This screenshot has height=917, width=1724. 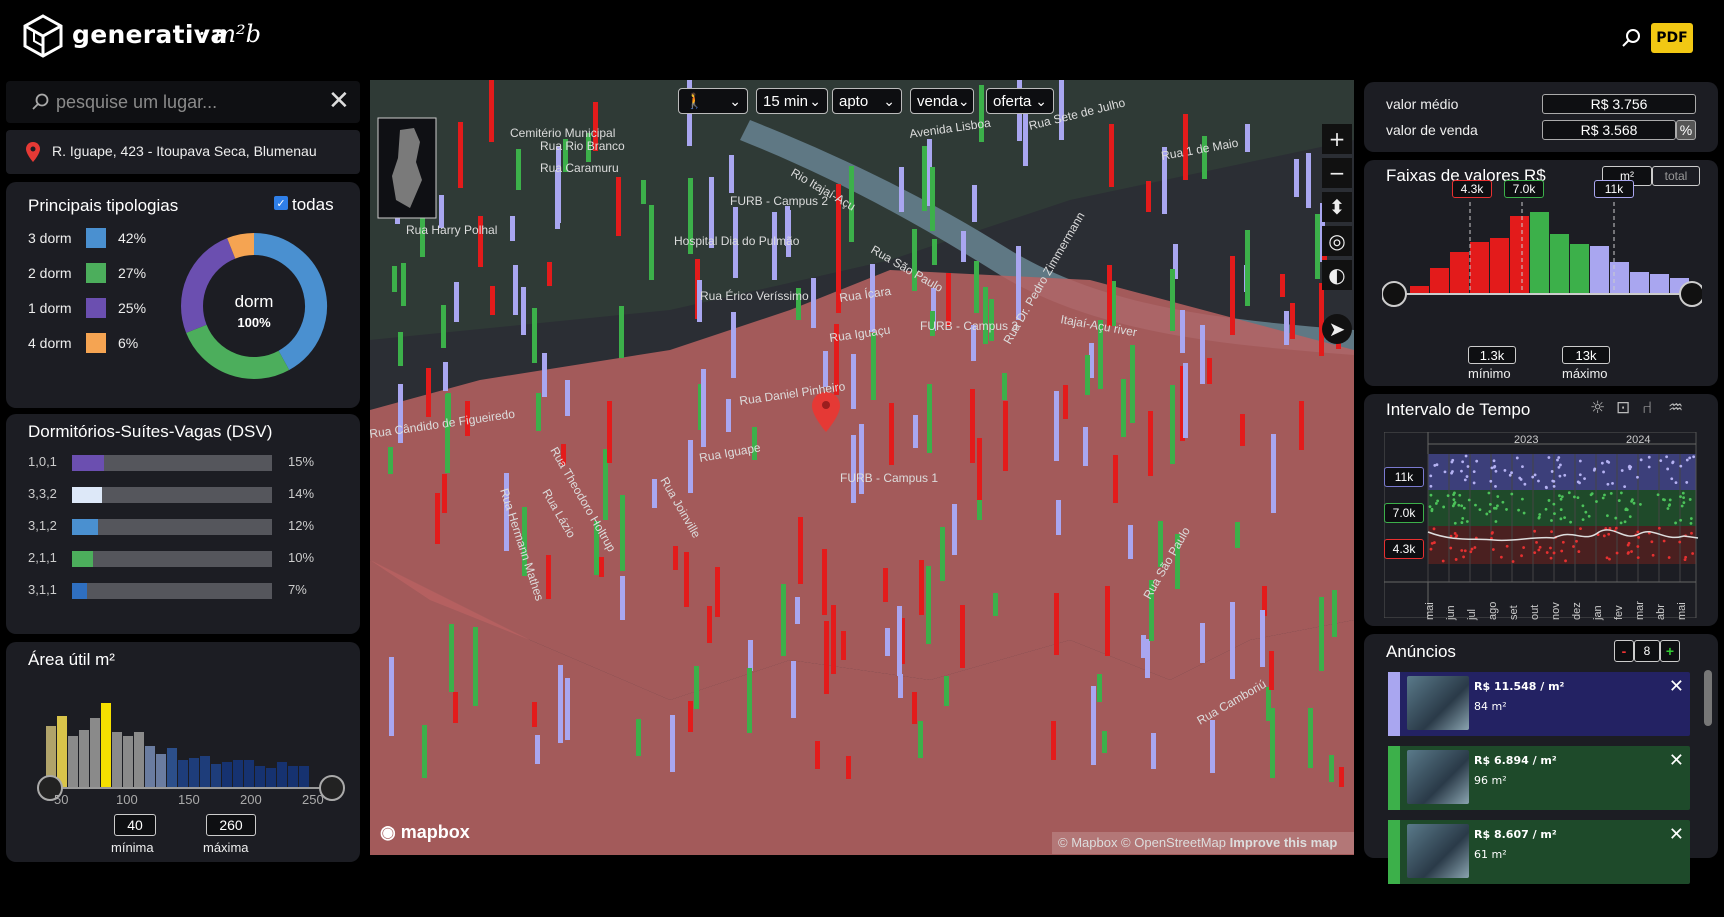 What do you see at coordinates (425, 832) in the screenshot?
I see `mapbox-logo: ◉ mapbox` at bounding box center [425, 832].